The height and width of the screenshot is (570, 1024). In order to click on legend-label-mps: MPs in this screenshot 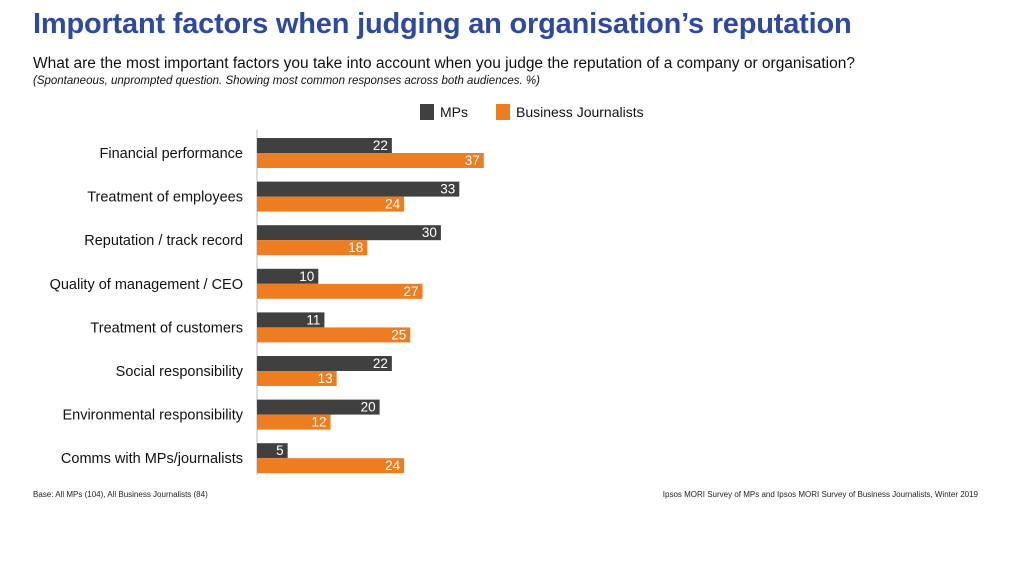, I will do `click(454, 112)`.